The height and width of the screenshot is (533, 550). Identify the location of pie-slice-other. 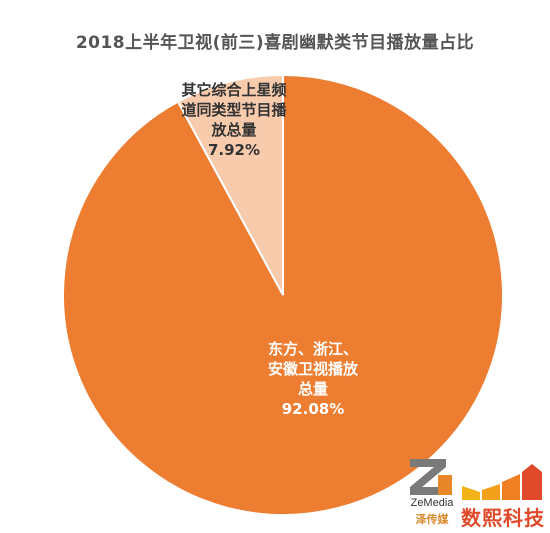
(230, 184).